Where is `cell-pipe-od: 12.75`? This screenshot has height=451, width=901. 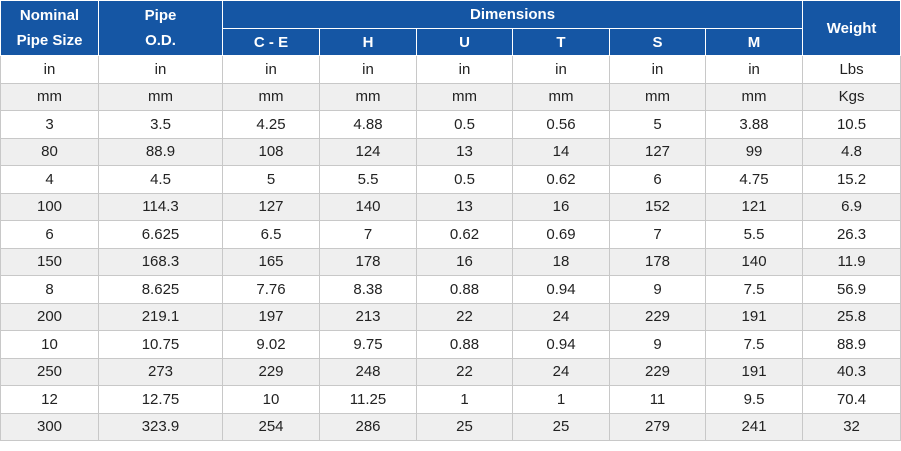
cell-pipe-od: 12.75 is located at coordinates (160, 399).